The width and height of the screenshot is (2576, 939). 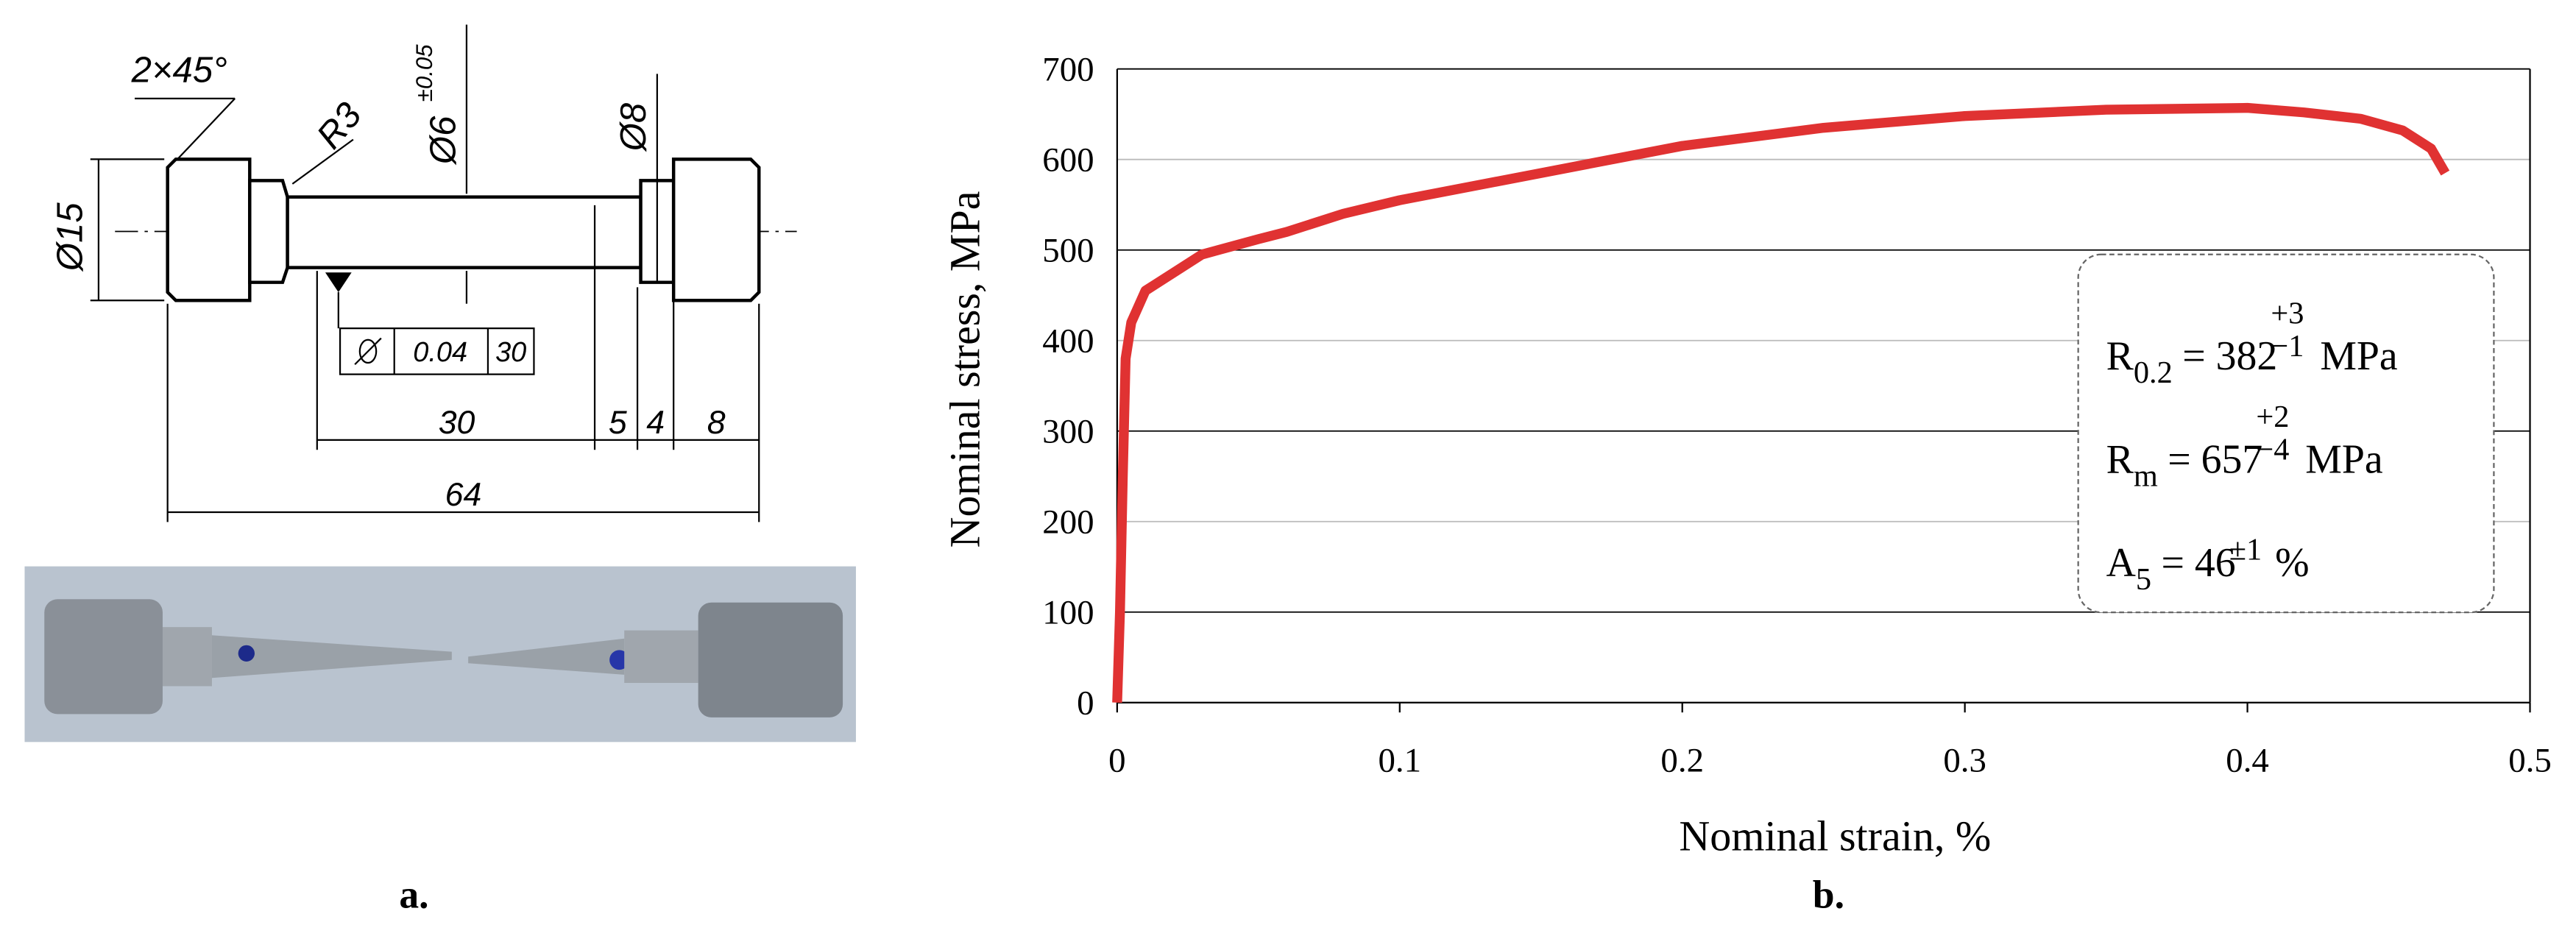 I want to click on chamfer-label: 2×45°, so click(x=179, y=71).